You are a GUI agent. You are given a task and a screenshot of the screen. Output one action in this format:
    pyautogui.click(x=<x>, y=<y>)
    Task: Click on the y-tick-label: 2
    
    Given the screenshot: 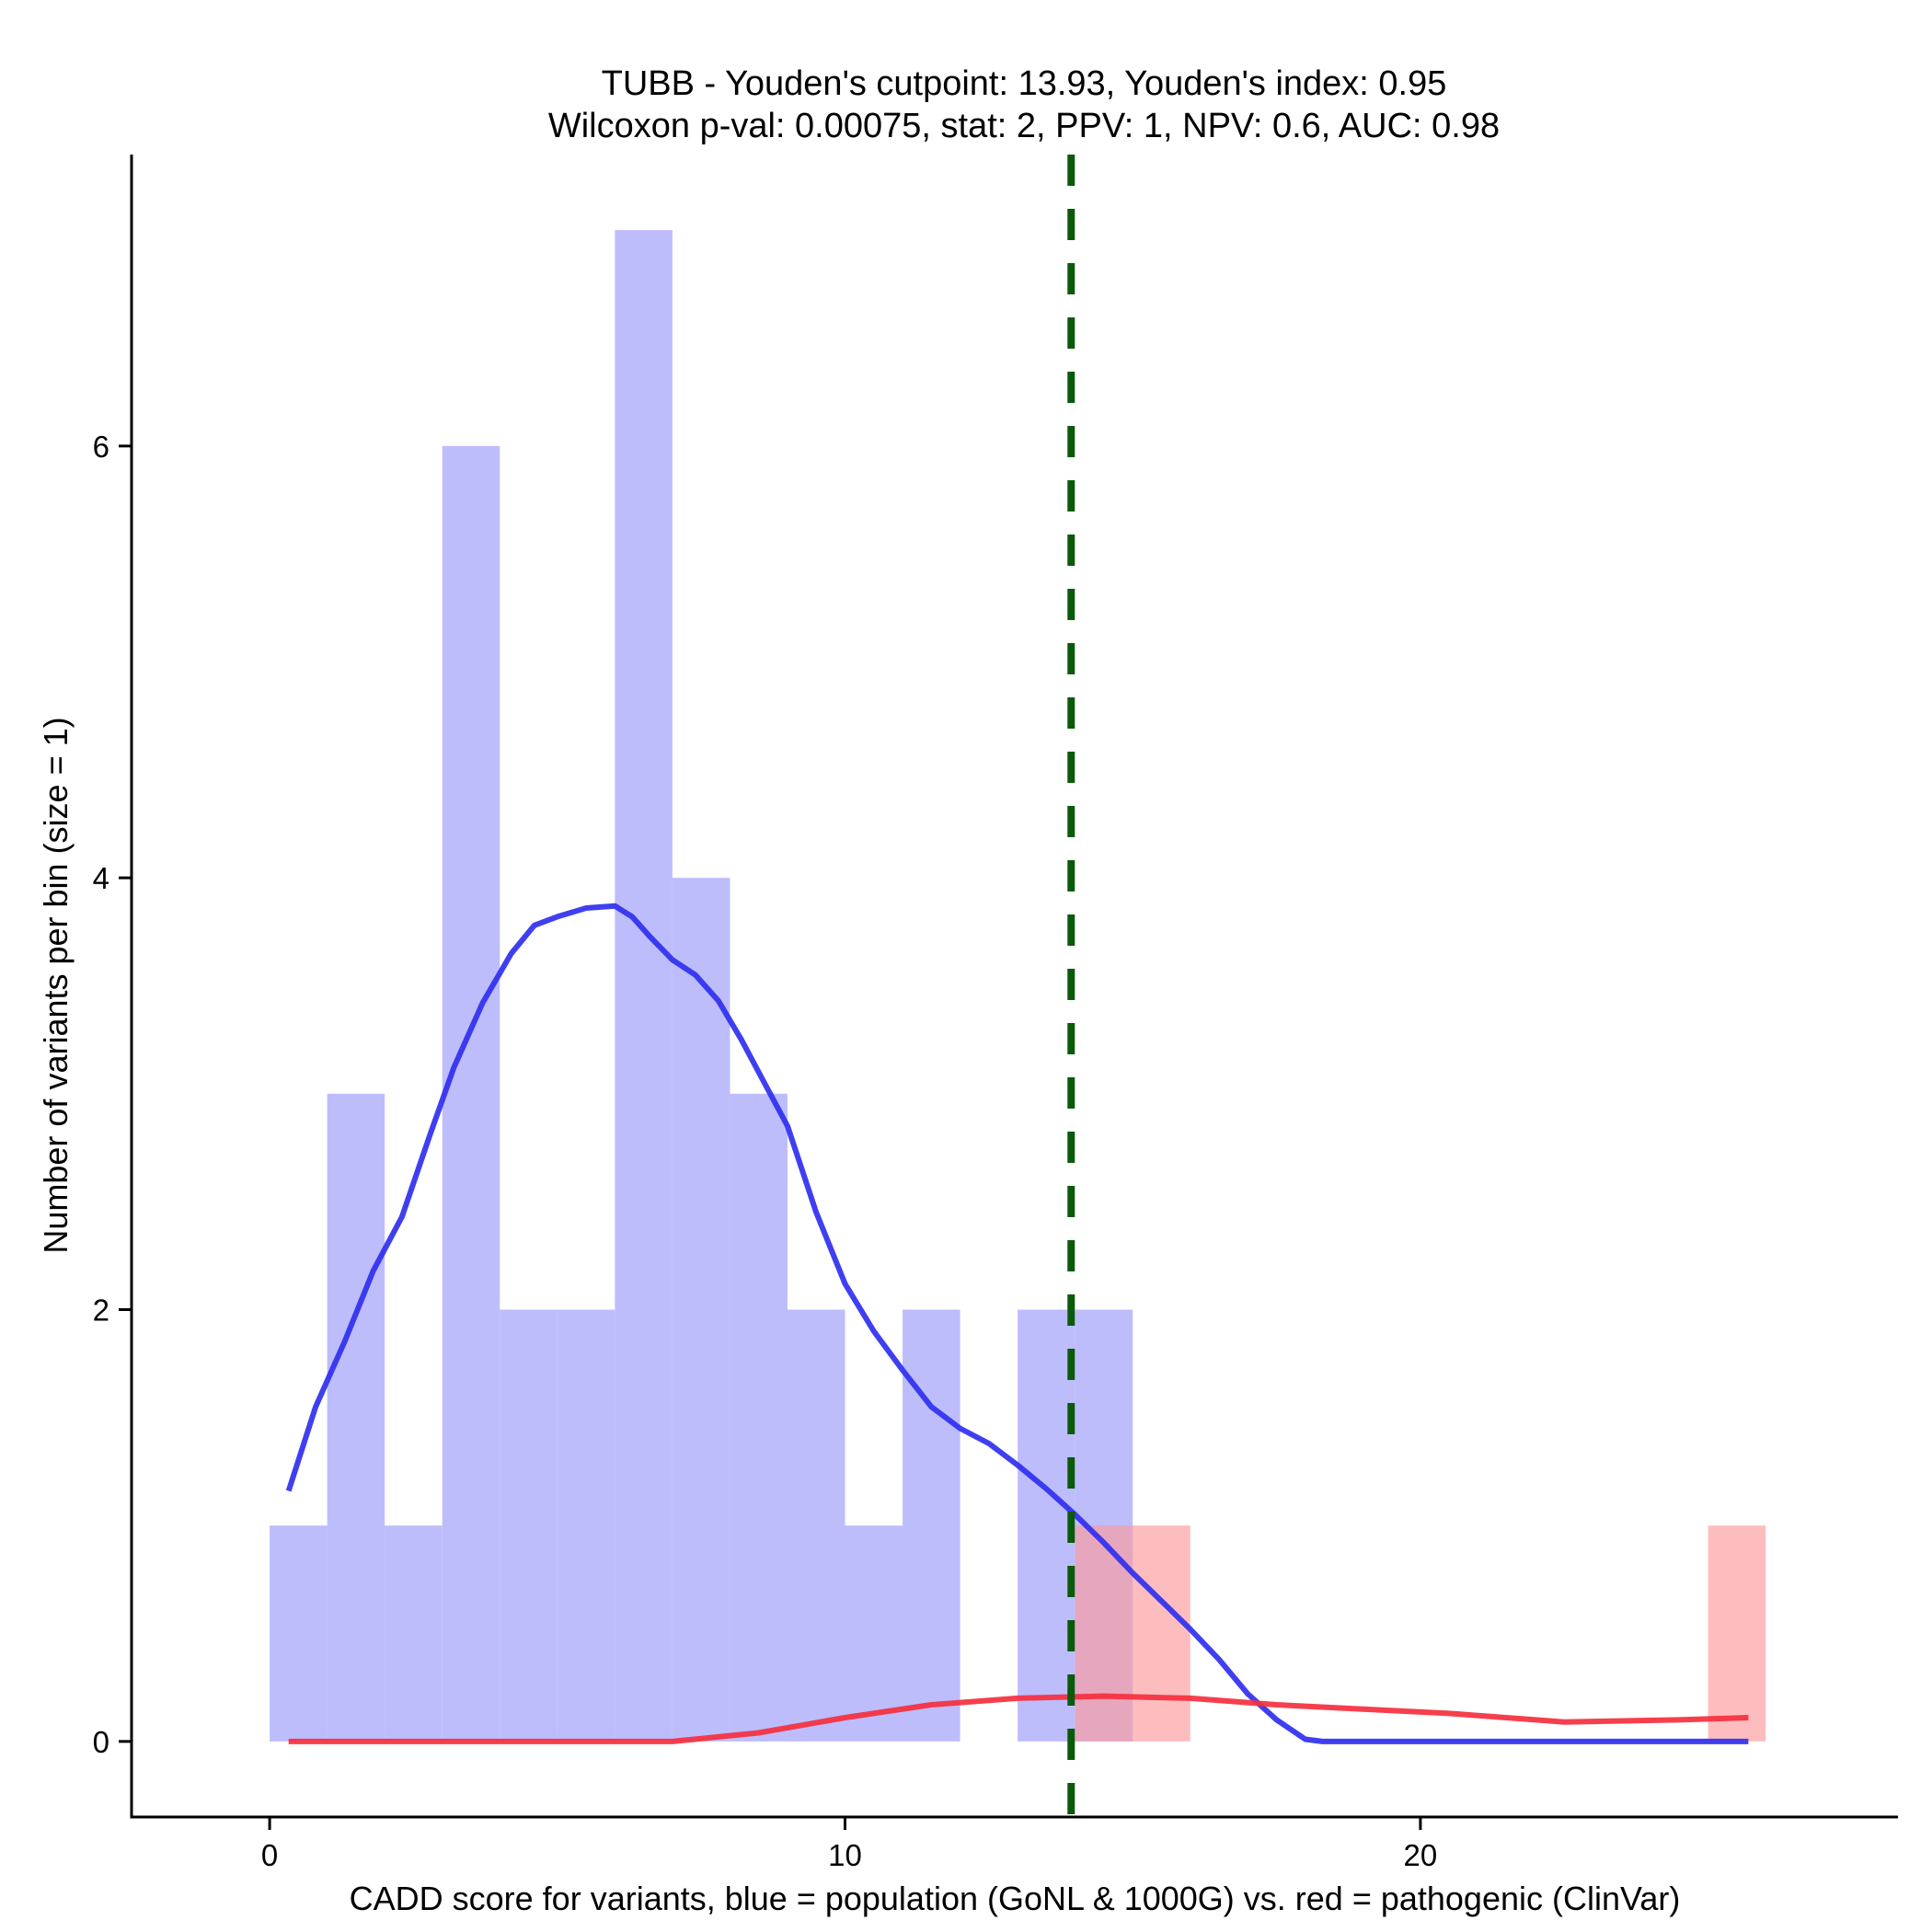 What is the action you would take?
    pyautogui.click(x=101, y=1311)
    